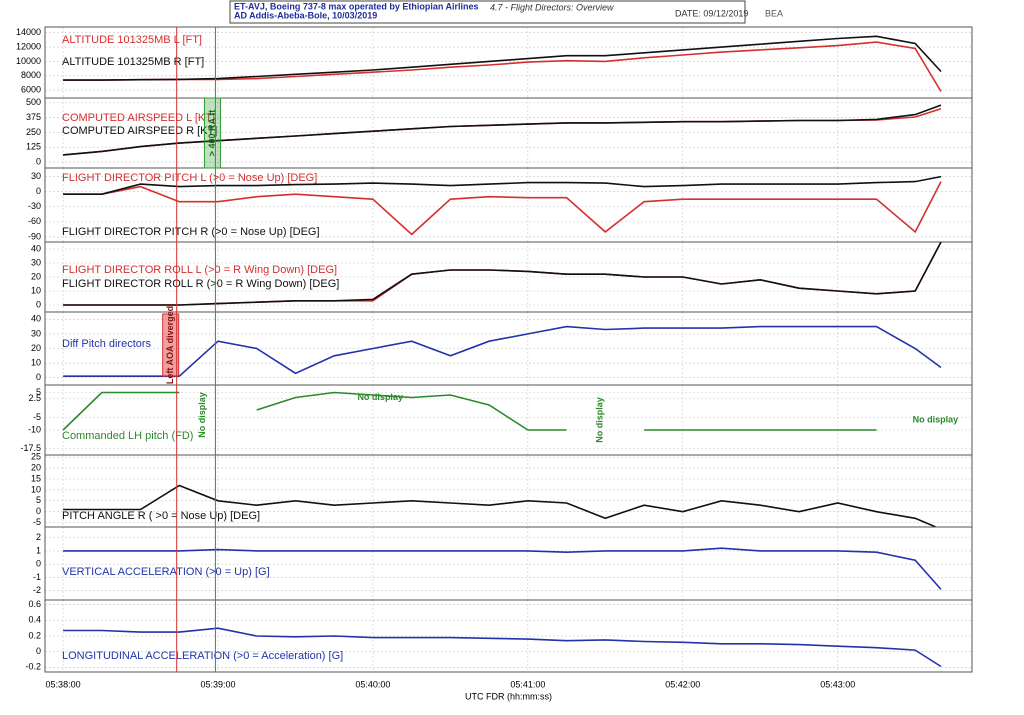 The image size is (1024, 715). I want to click on logo: BEA, so click(774, 13).